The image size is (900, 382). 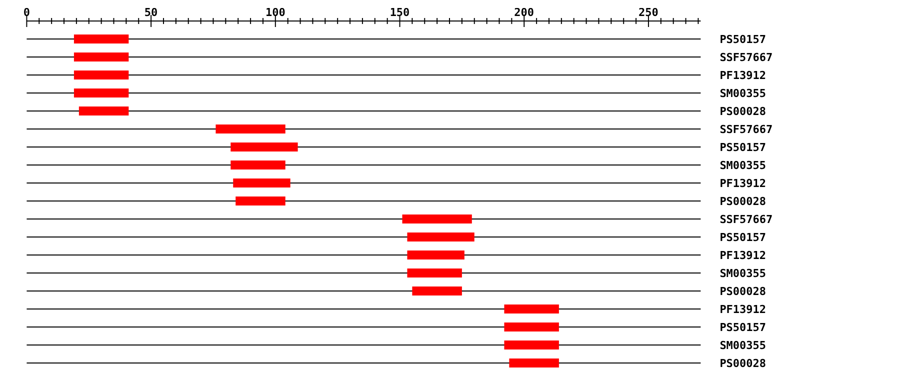 I want to click on x-tick-label: 0, so click(x=26, y=12).